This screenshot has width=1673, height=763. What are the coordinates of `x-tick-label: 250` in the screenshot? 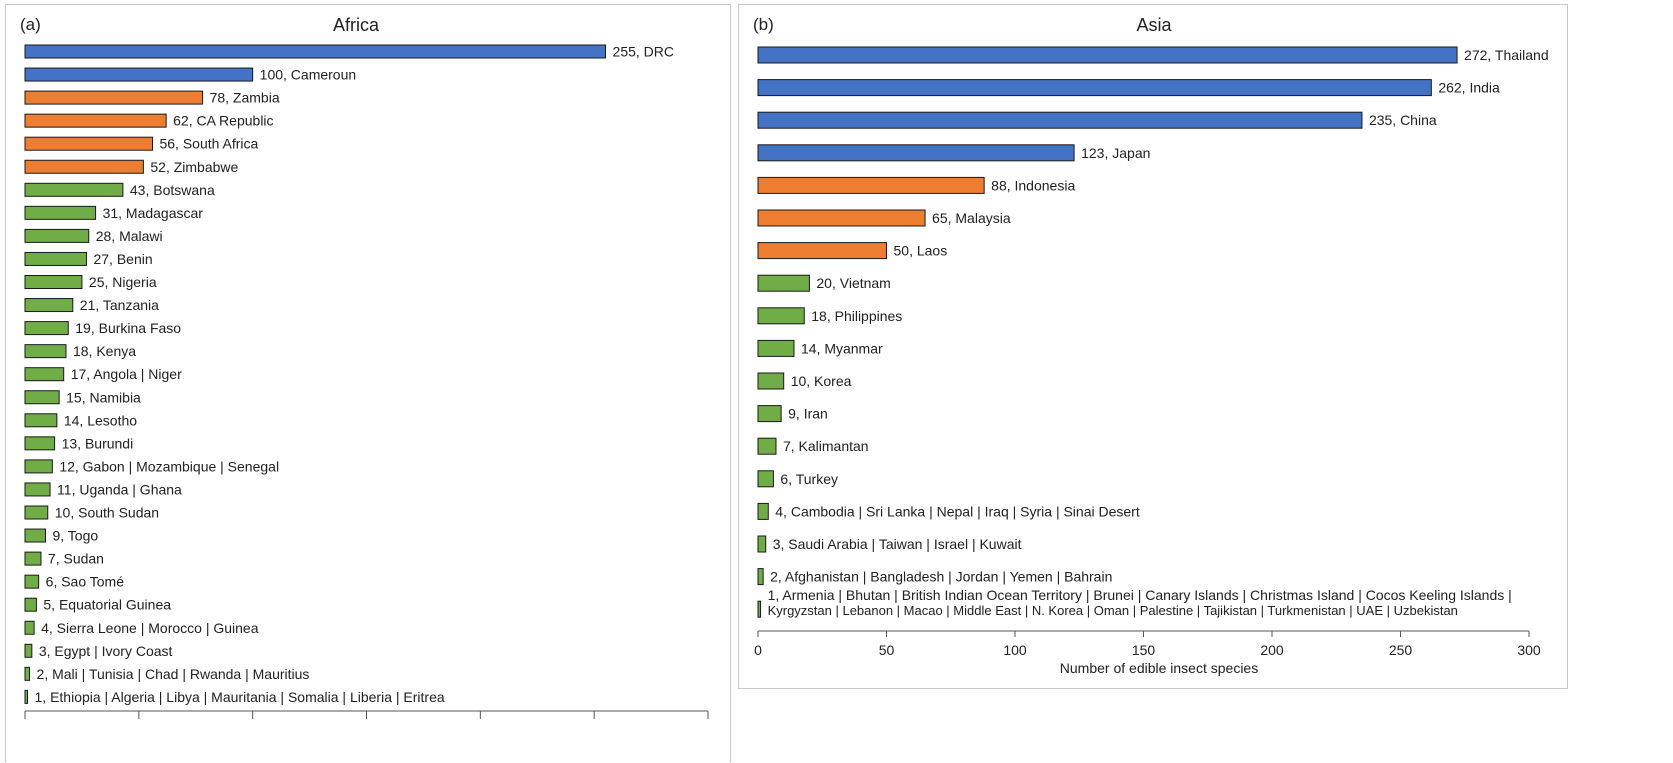 It's located at (1401, 650).